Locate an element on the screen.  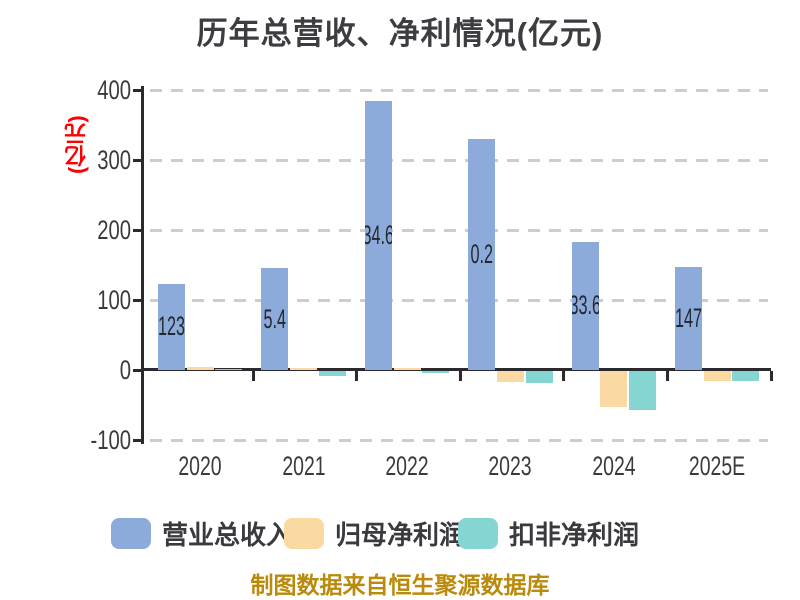
legend-swatch-deducted-profit is located at coordinates (478, 533).